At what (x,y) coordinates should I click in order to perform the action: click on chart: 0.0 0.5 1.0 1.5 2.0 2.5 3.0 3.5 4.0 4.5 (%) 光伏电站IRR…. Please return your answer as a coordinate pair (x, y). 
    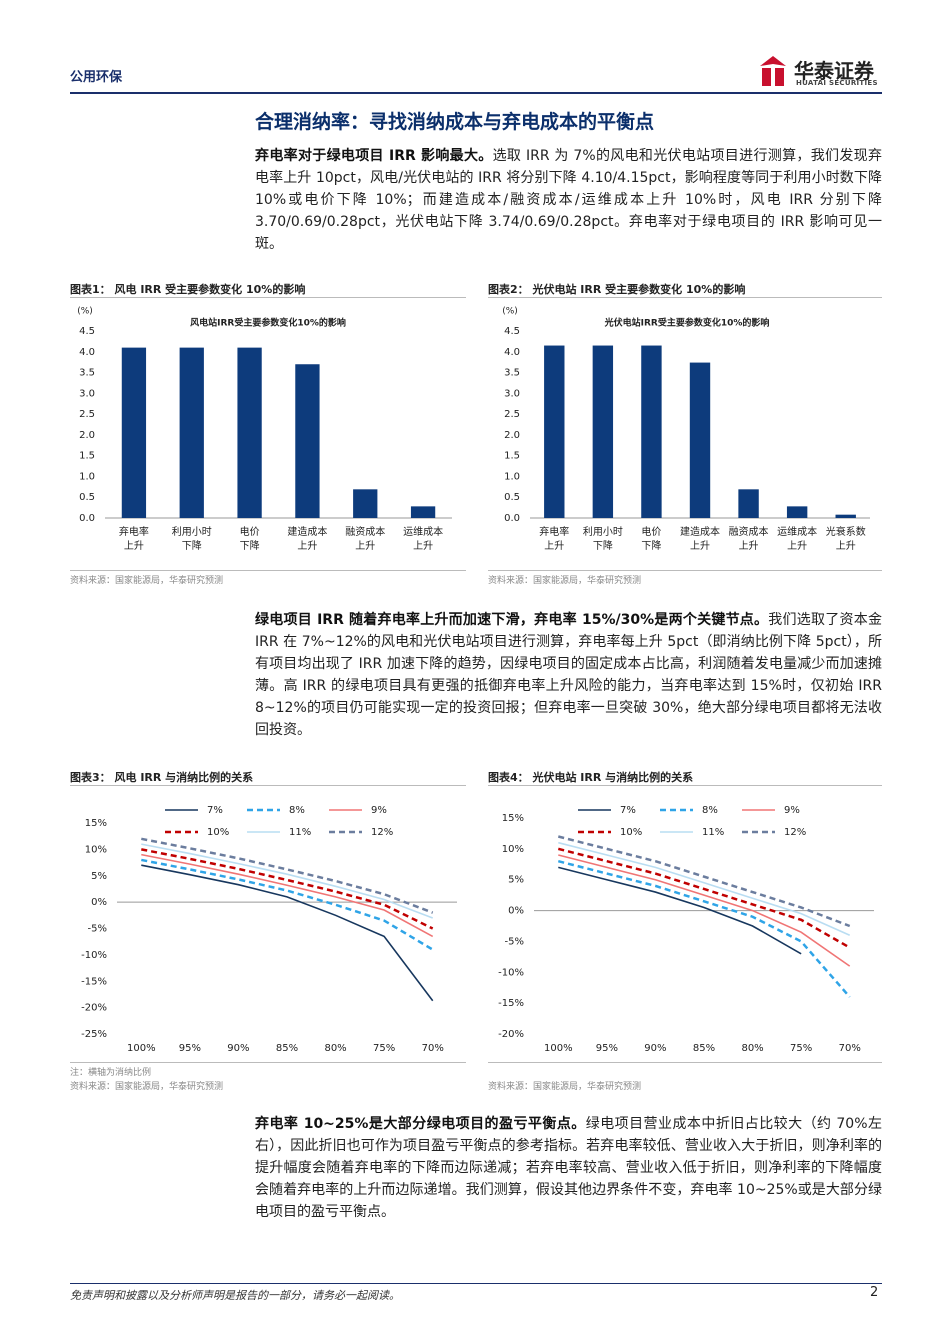
    Looking at the image, I should click on (686, 429).